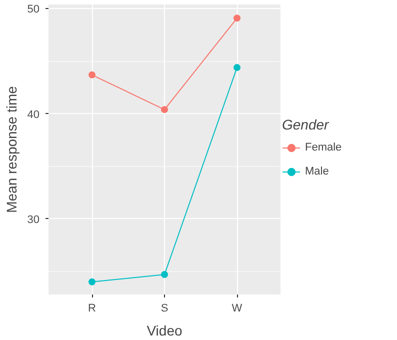 This screenshot has height=340, width=397. I want to click on x-tick-label: S, so click(164, 308).